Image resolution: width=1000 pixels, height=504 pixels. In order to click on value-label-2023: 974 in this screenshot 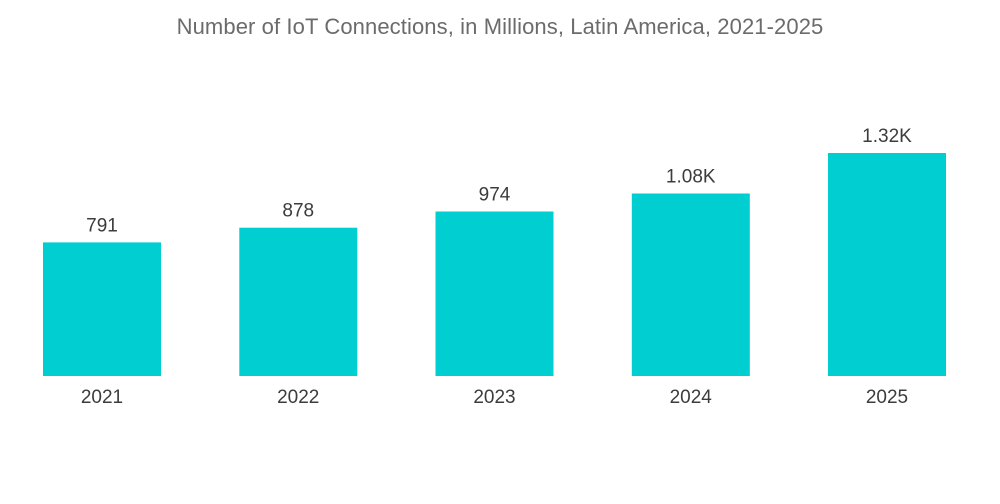, I will do `click(495, 195)`.